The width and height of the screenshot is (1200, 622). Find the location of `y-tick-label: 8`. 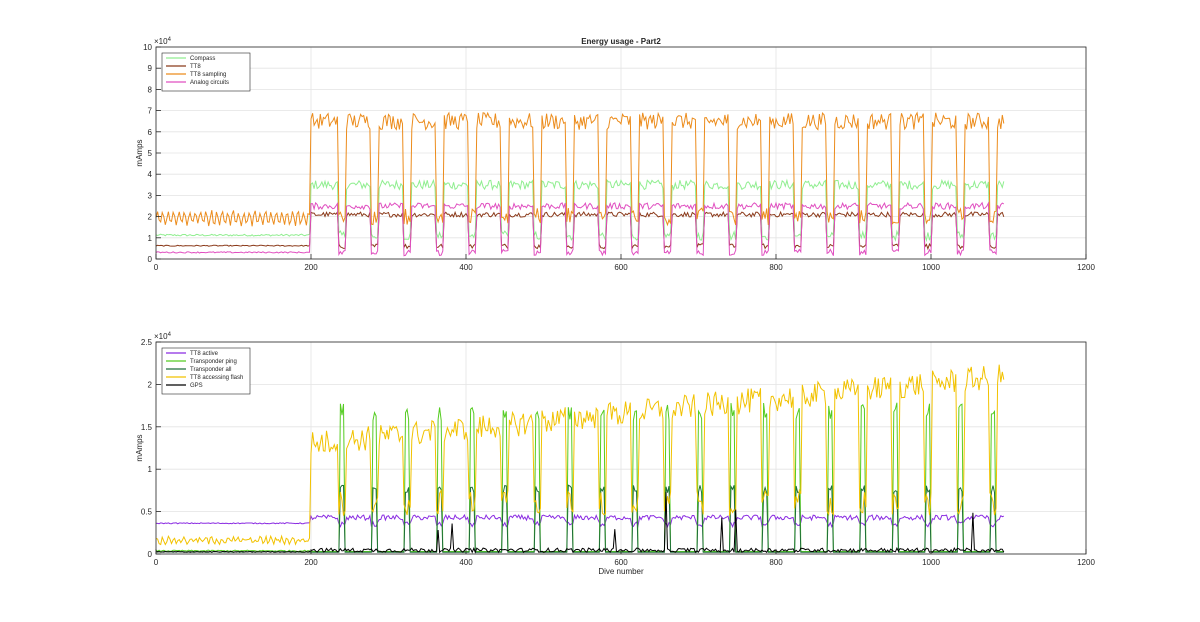

y-tick-label: 8 is located at coordinates (150, 89).